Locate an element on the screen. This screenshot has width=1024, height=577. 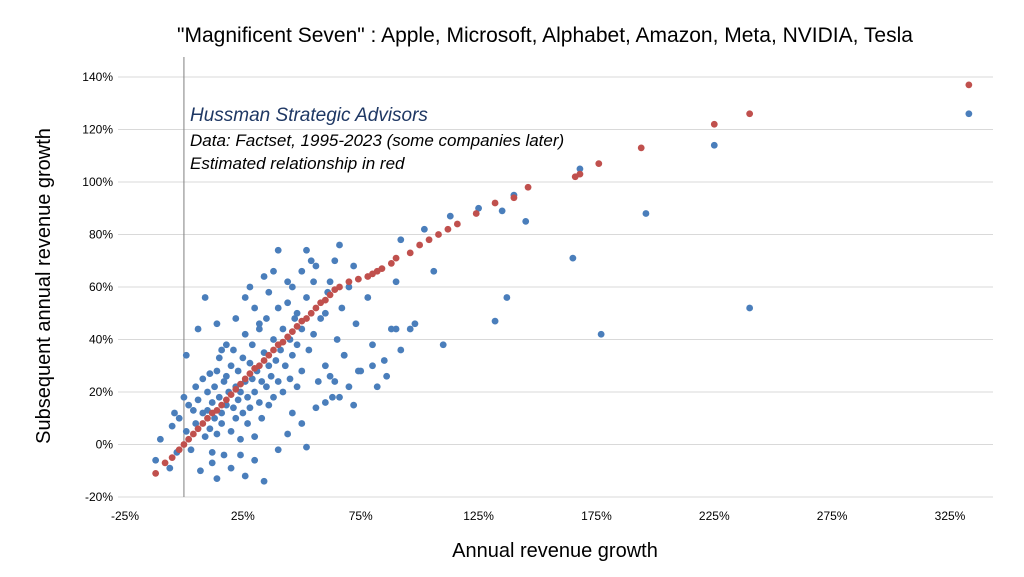
x-tick-label: 125% is located at coordinates (478, 516).